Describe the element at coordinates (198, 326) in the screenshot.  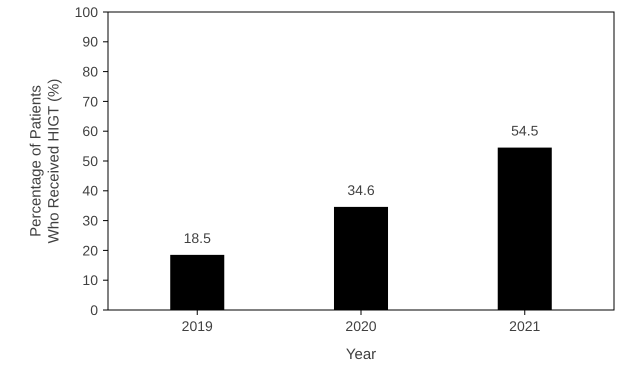
I see `x-tick-label: 2019` at that location.